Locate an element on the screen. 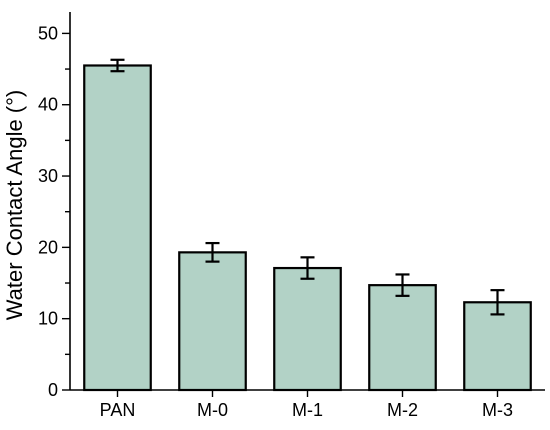  y-tick-label: 20 is located at coordinates (48, 247).